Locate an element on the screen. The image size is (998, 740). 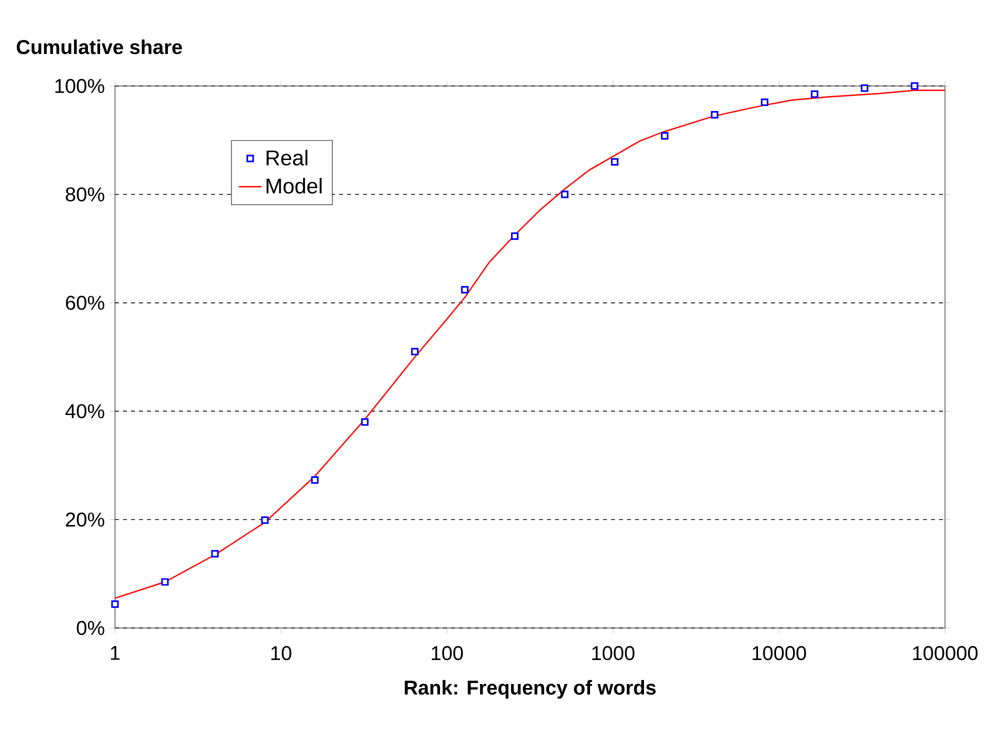
y-tick-label: 80% is located at coordinates (85, 194).